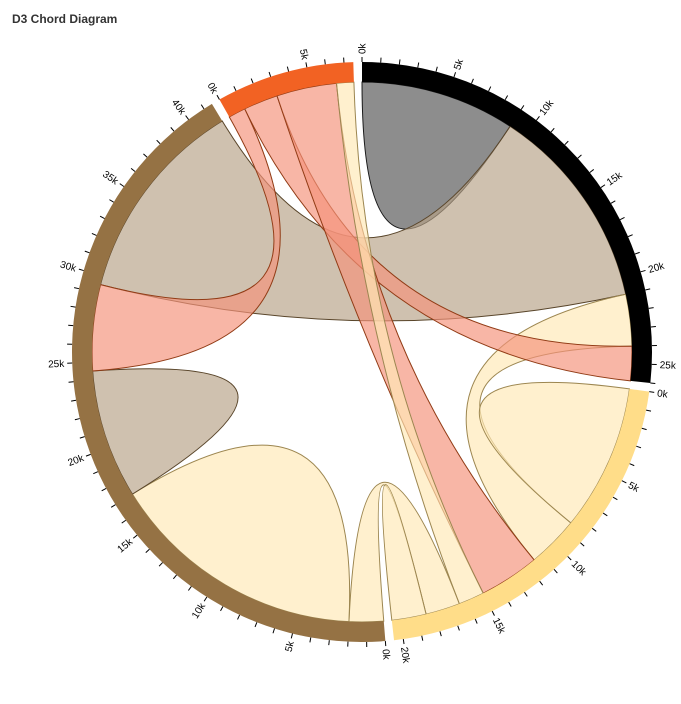 This screenshot has height=704, width=681. I want to click on axis-tick: 15k, so click(612, 179).